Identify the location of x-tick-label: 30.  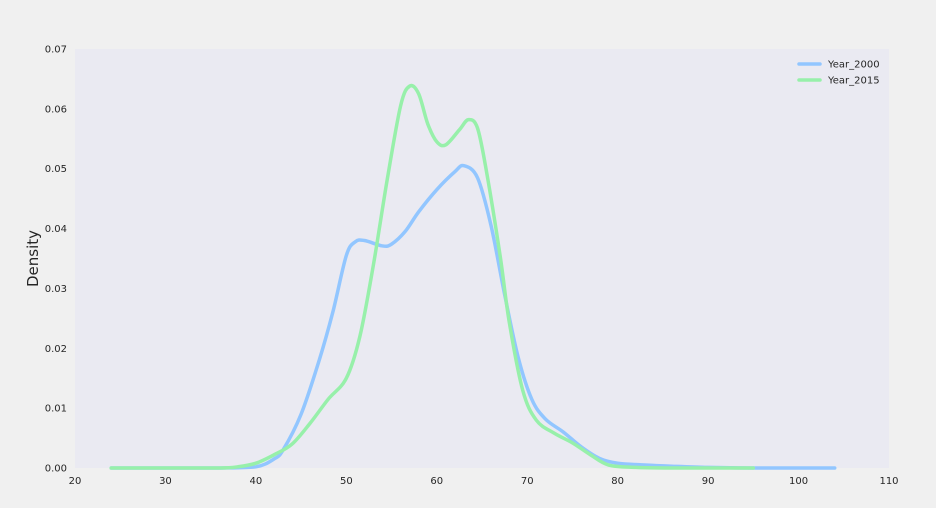
(165, 481).